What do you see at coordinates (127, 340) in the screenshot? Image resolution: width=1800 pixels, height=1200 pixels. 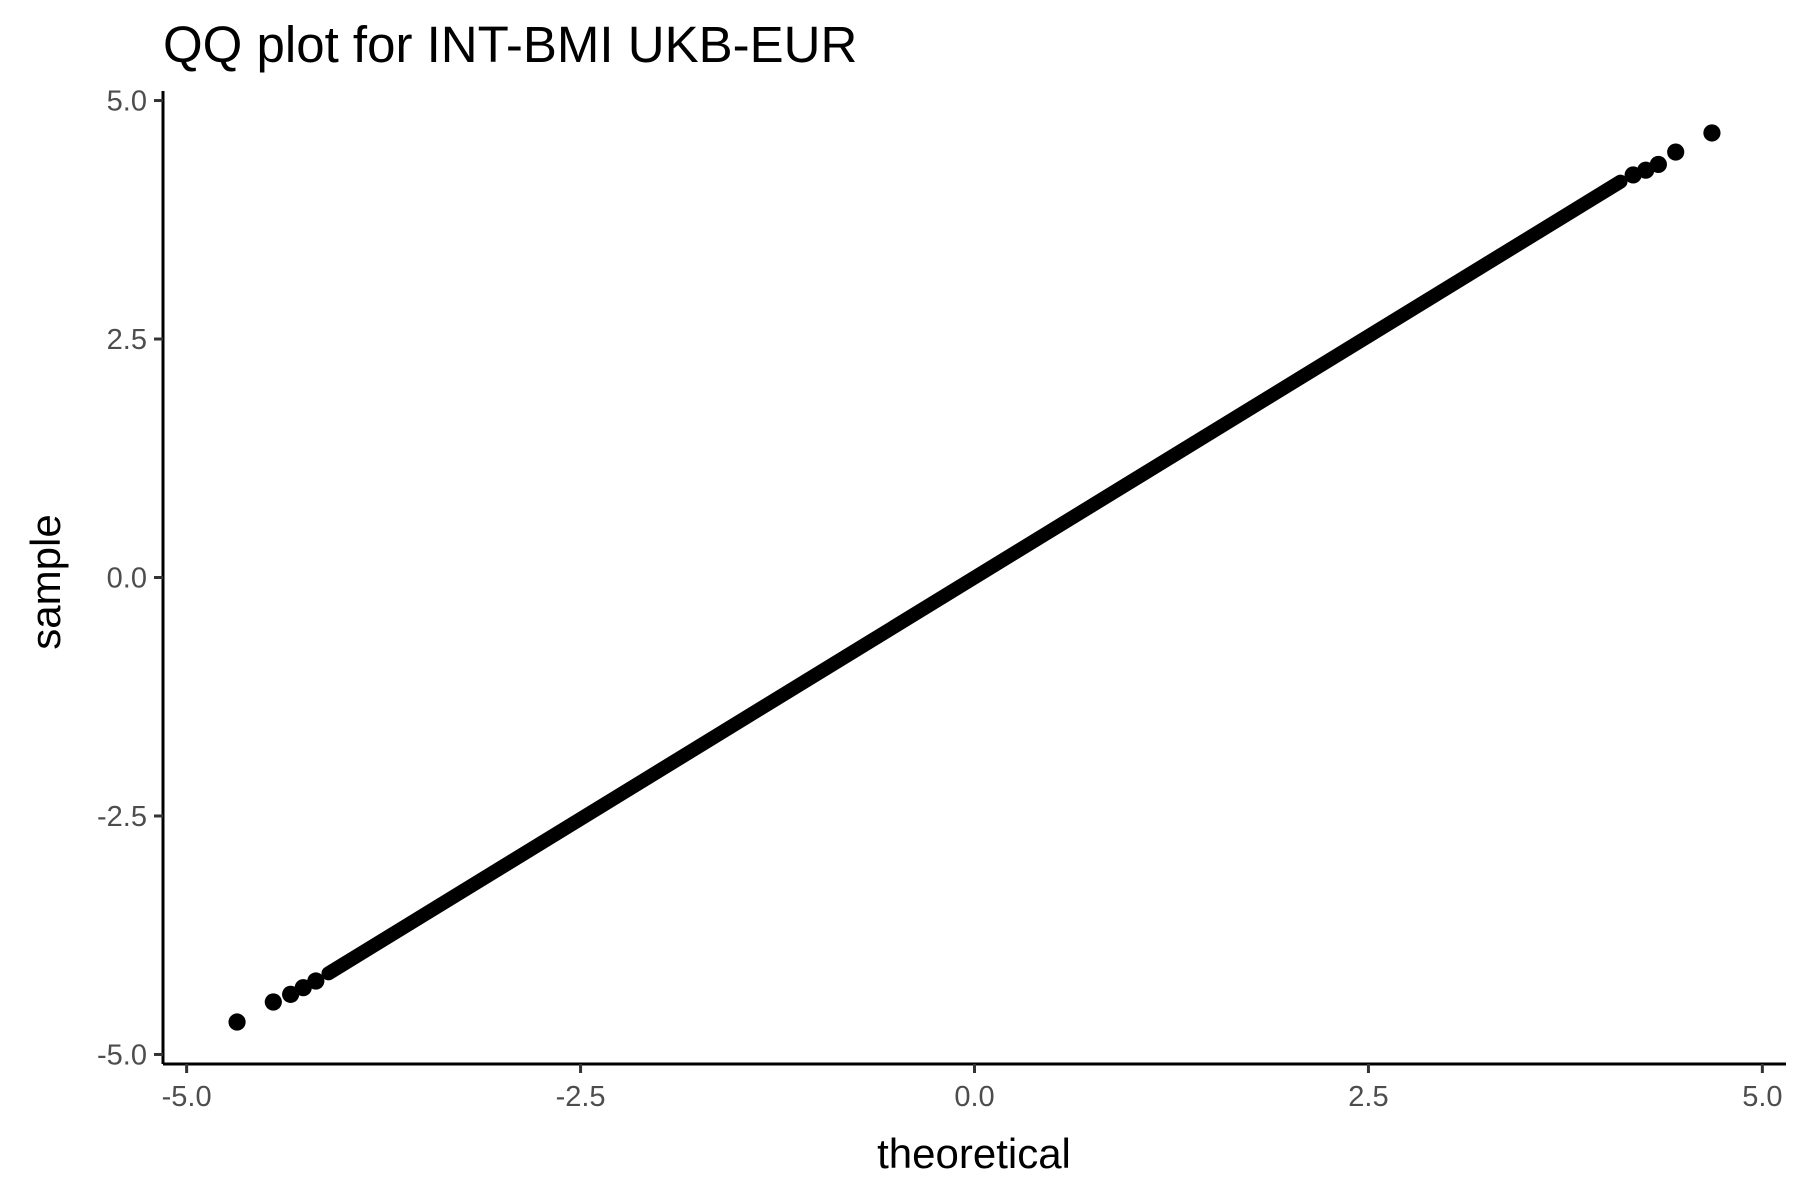 I see `y-tick-label: 2.5` at bounding box center [127, 340].